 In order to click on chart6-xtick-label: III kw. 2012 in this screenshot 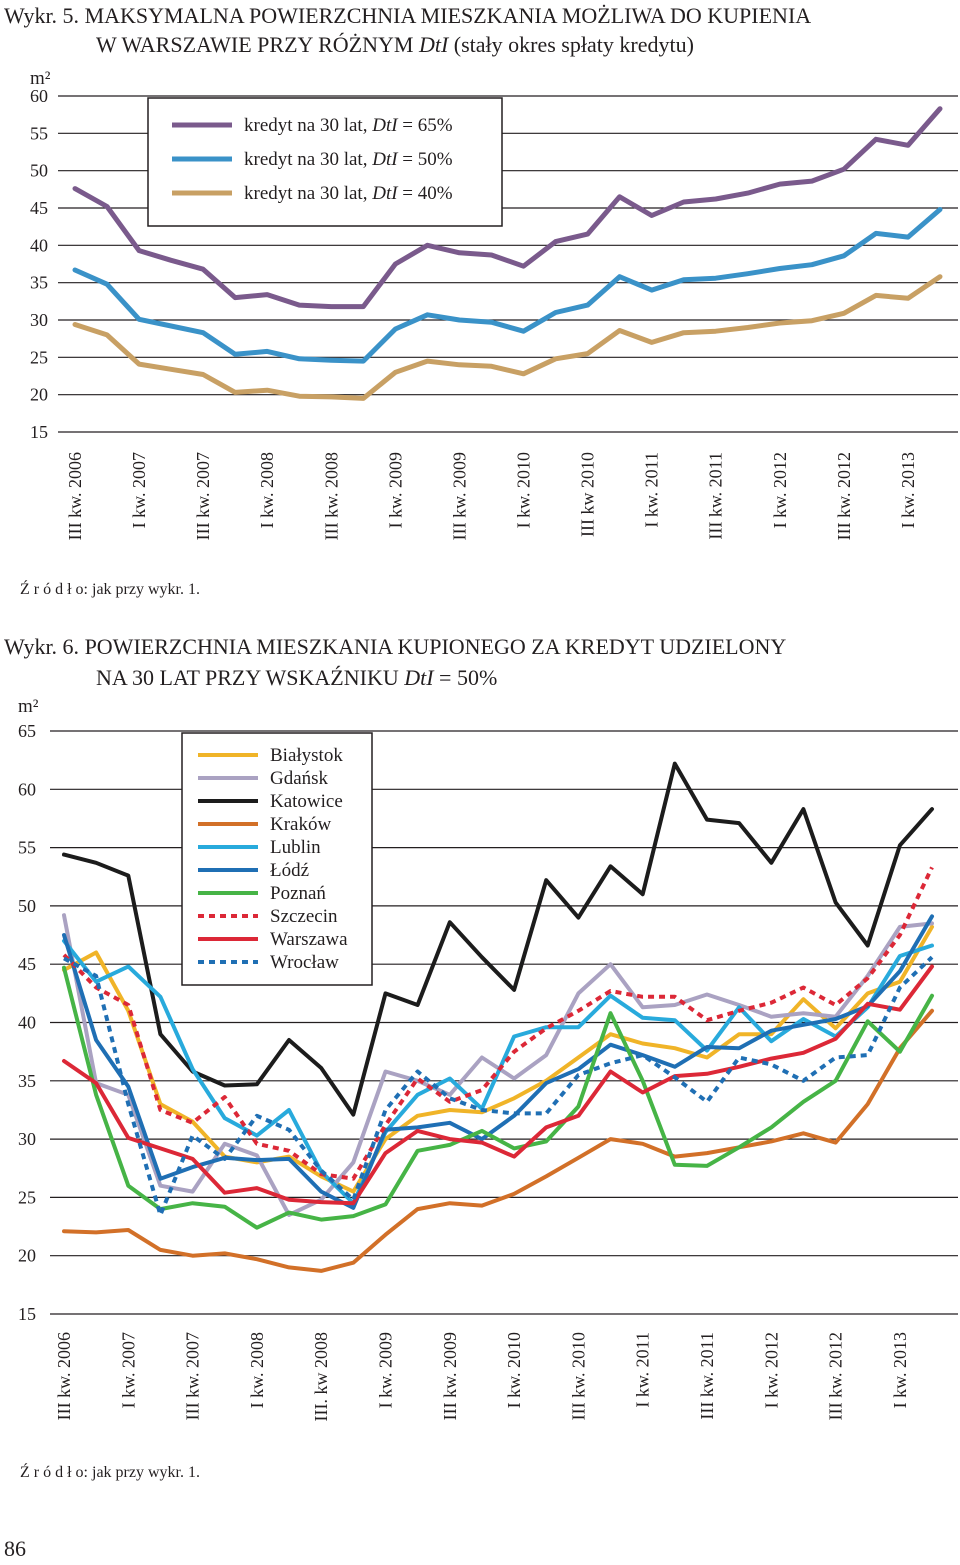, I will do `click(836, 1376)`.